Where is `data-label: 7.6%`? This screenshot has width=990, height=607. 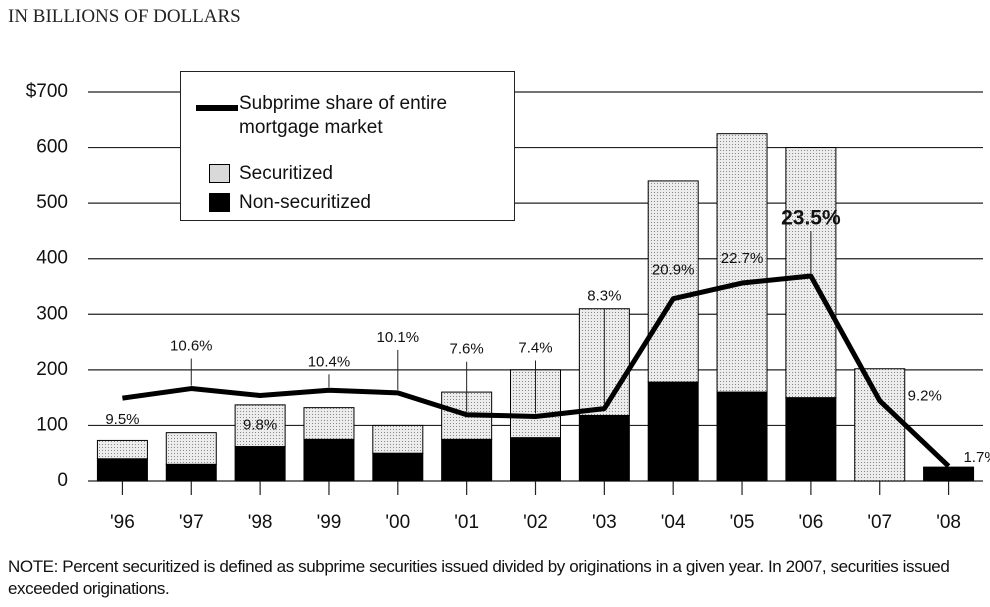 data-label: 7.6% is located at coordinates (467, 349).